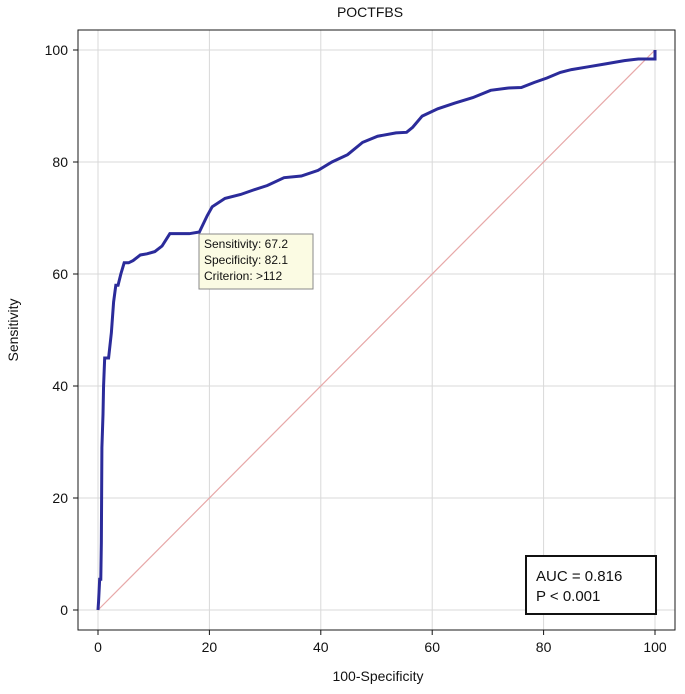 The height and width of the screenshot is (694, 685). I want to click on stats-box-frame, so click(591, 585).